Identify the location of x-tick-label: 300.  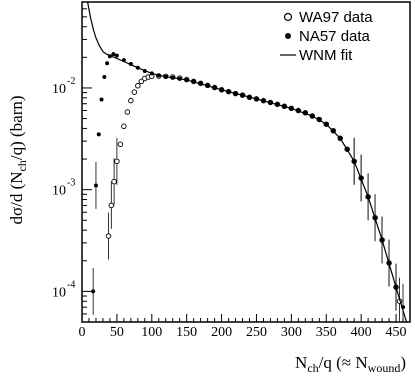
(291, 332).